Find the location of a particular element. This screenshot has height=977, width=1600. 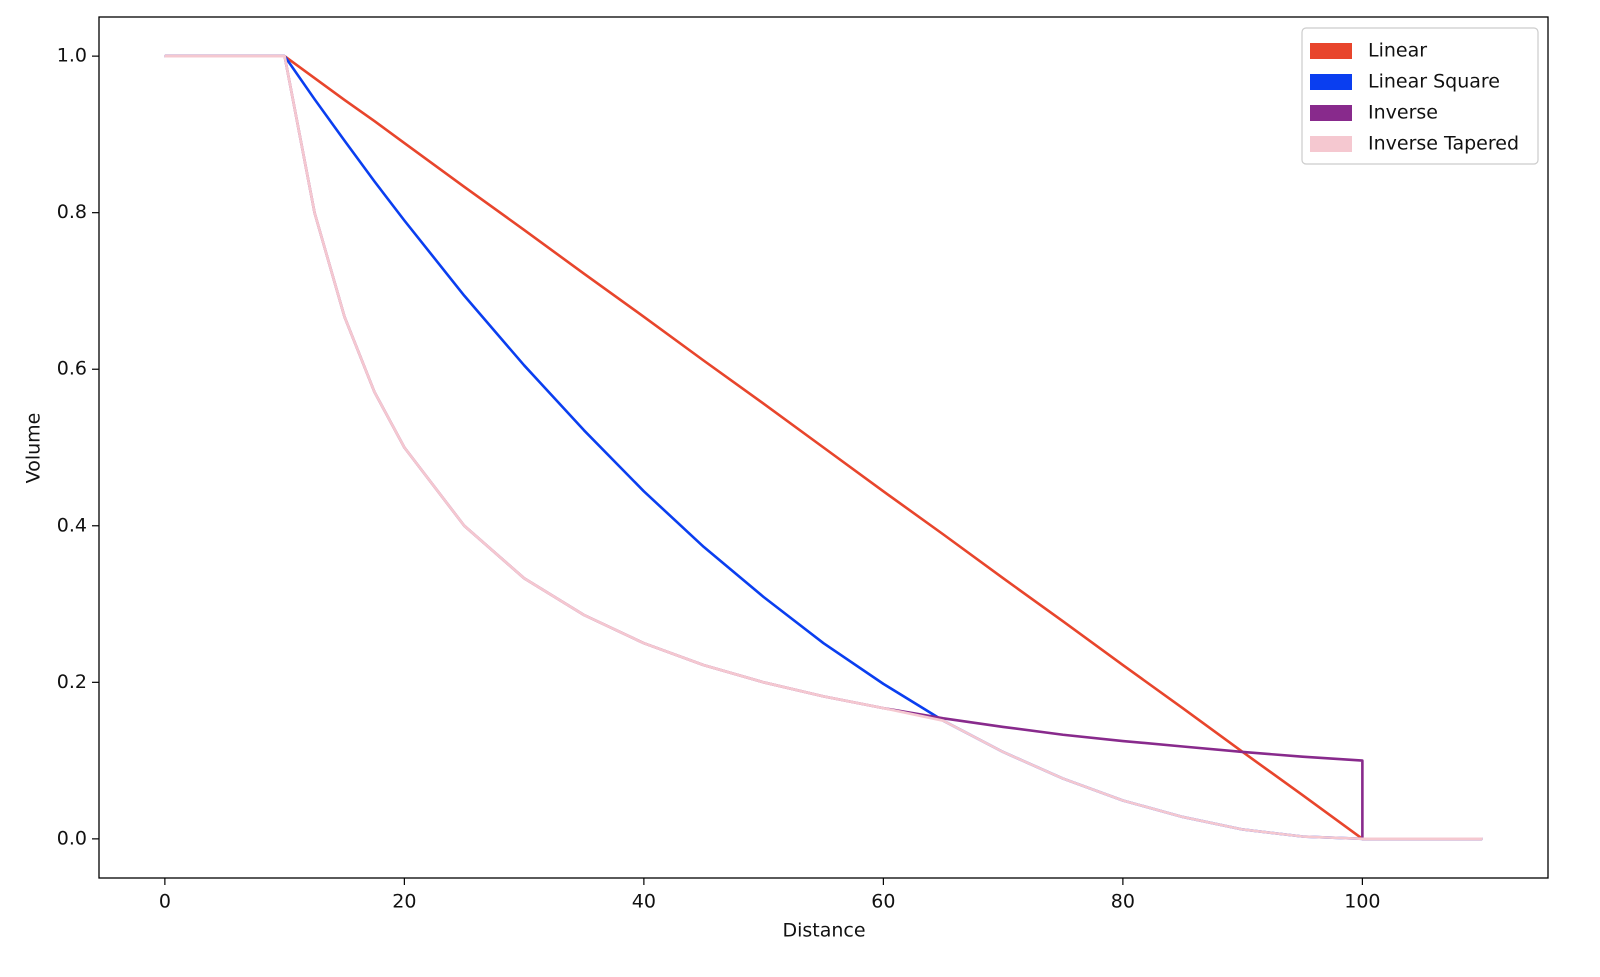

x-tick-label: 0 is located at coordinates (165, 902).